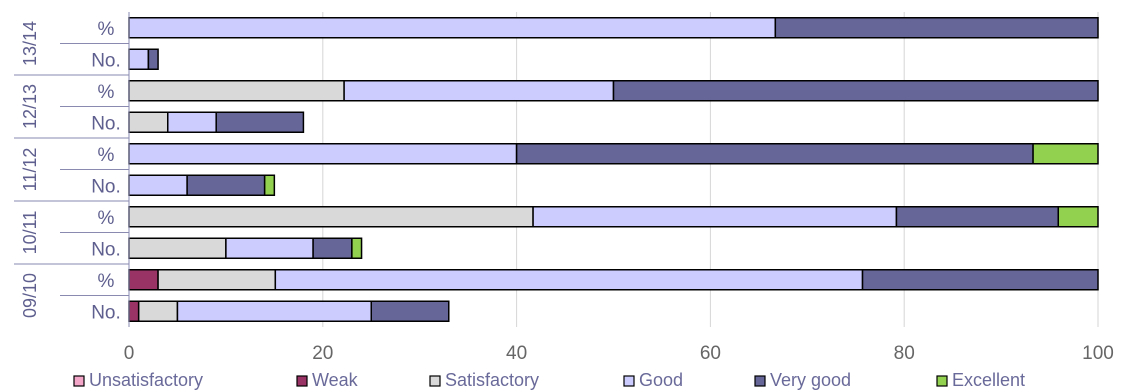 The width and height of the screenshot is (1121, 391). I want to click on group-label: 11/12, so click(30, 170).